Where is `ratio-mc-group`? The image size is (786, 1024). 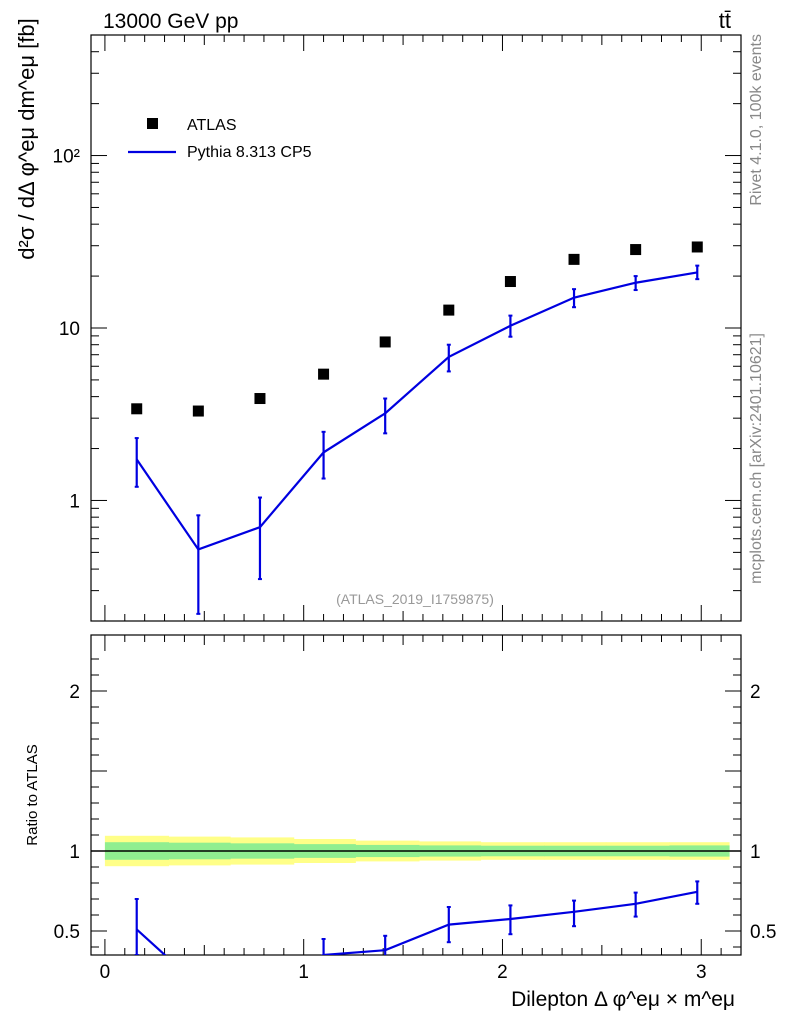
ratio-mc-group is located at coordinates (417, 917).